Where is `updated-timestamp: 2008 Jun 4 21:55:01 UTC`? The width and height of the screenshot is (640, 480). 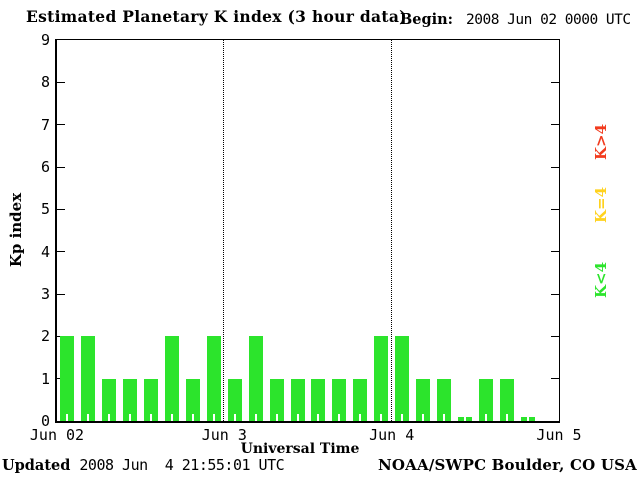
updated-timestamp: 2008 Jun 4 21:55:01 UTC is located at coordinates (182, 465).